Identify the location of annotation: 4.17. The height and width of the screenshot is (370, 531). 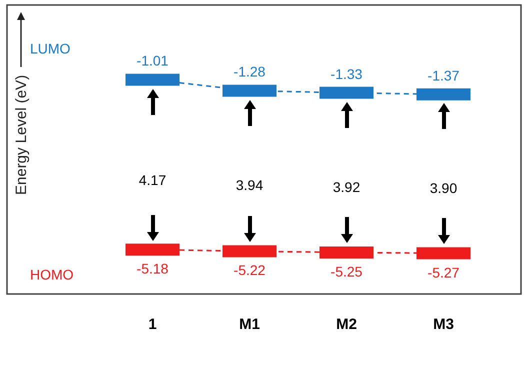
(152, 180).